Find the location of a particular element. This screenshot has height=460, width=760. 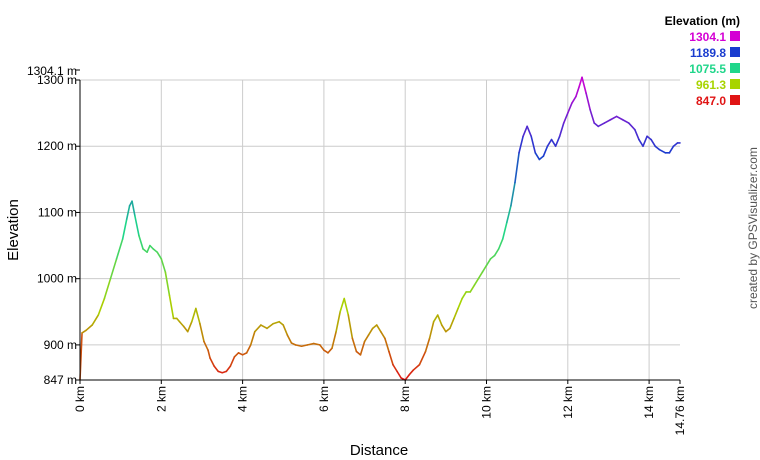

y-tick-label: 900 m is located at coordinates (60, 345).